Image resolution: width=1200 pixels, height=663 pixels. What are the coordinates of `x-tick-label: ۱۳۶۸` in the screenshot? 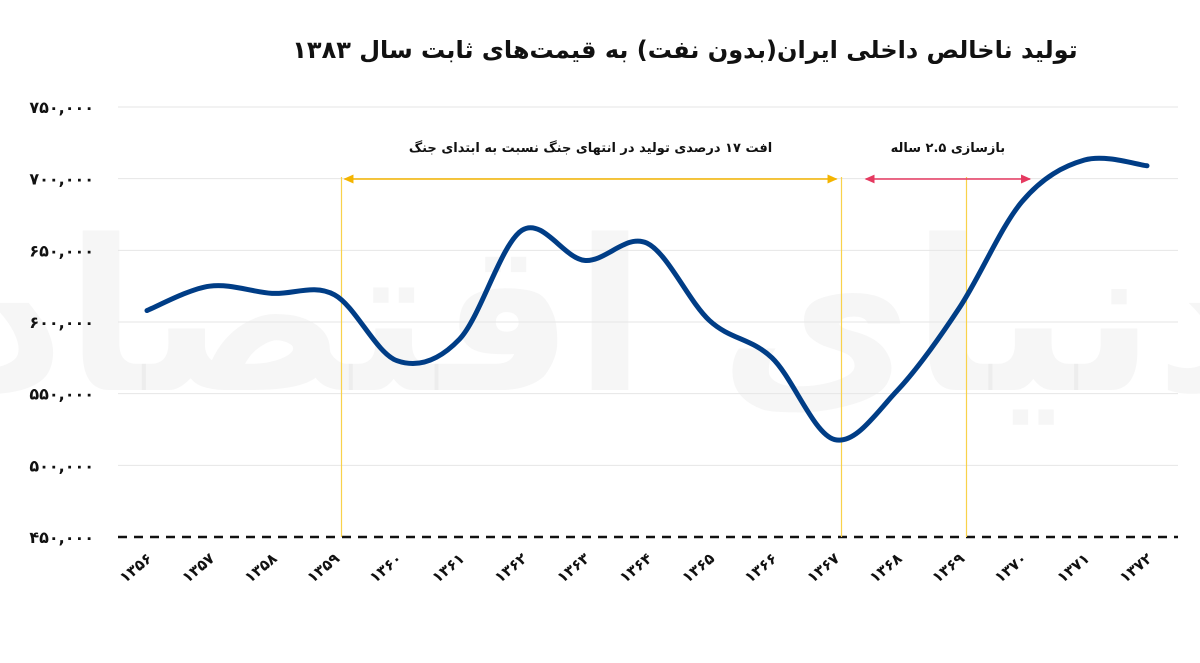 It's located at (886, 567).